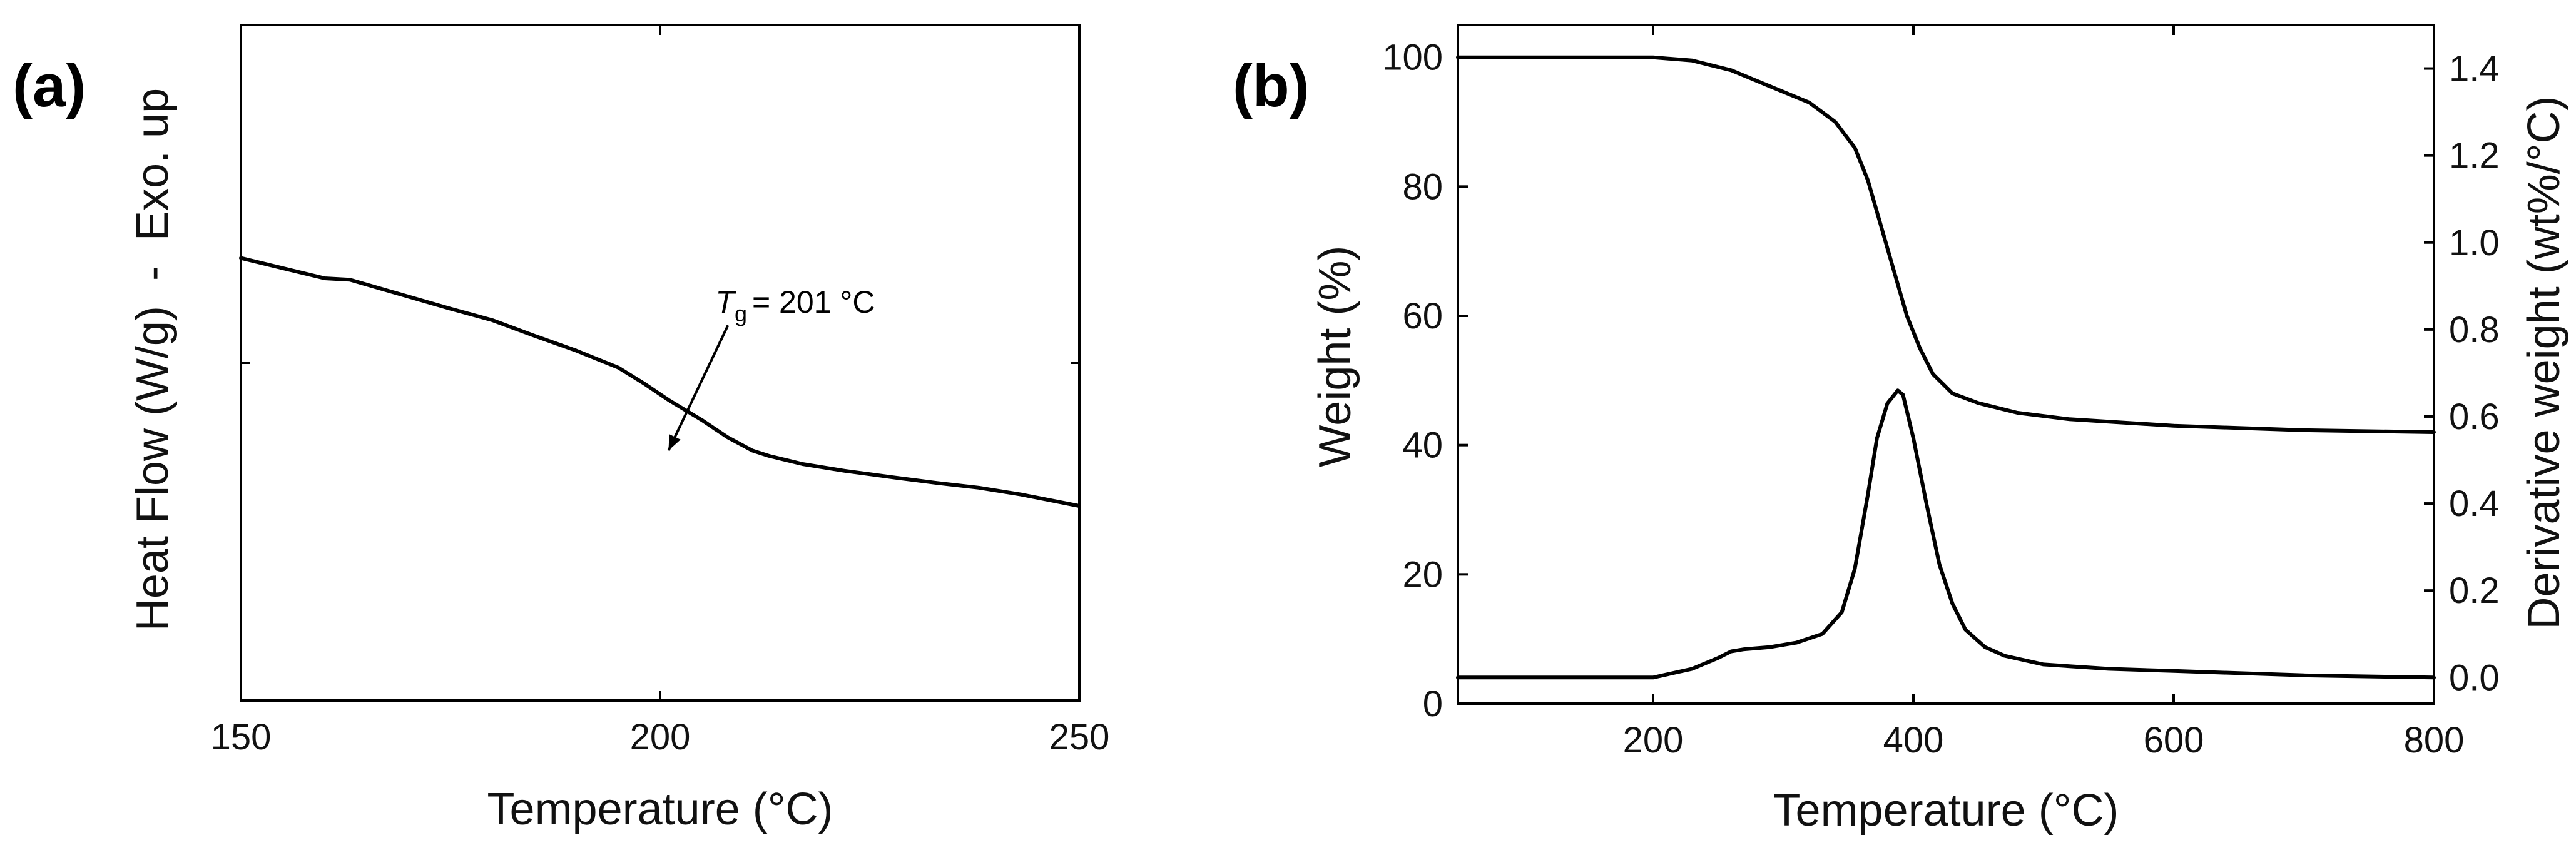  Describe the element at coordinates (2434, 741) in the screenshot. I see `x-tick-label: 800` at that location.